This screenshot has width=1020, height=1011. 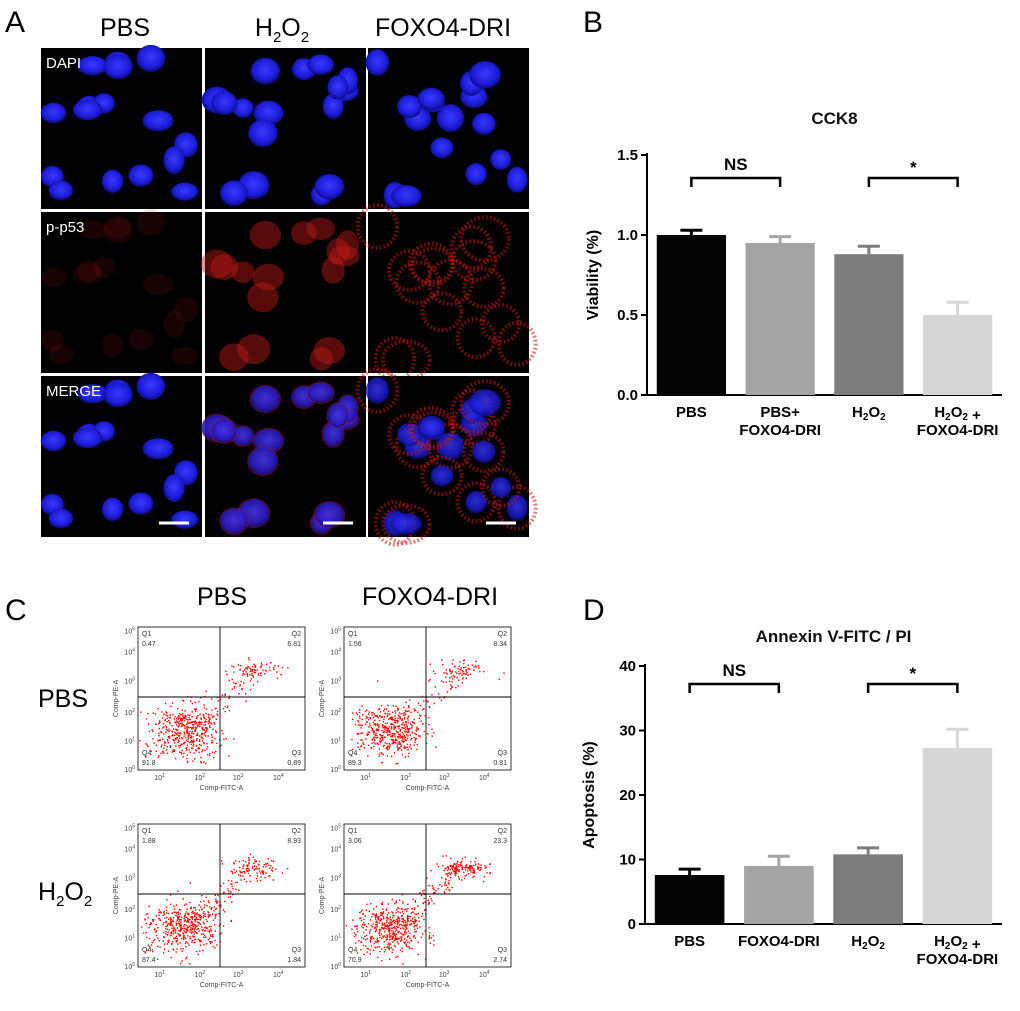 What do you see at coordinates (146, 831) in the screenshot?
I see `quadrant-name: Q1` at bounding box center [146, 831].